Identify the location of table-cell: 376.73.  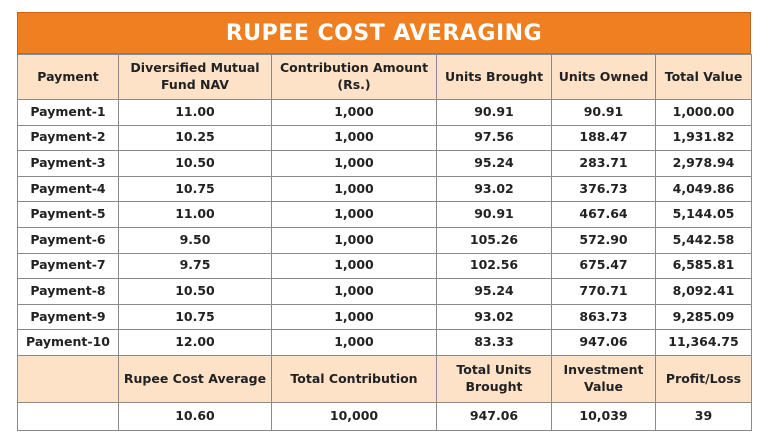
(603, 189).